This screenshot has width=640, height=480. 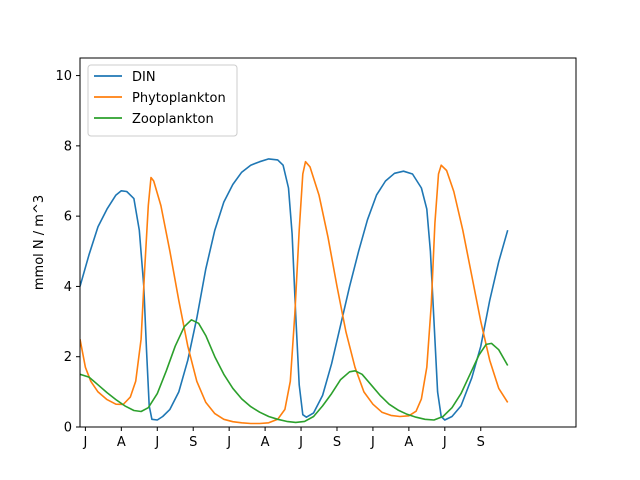 What do you see at coordinates (144, 77) in the screenshot?
I see `legend-label-din: DIN` at bounding box center [144, 77].